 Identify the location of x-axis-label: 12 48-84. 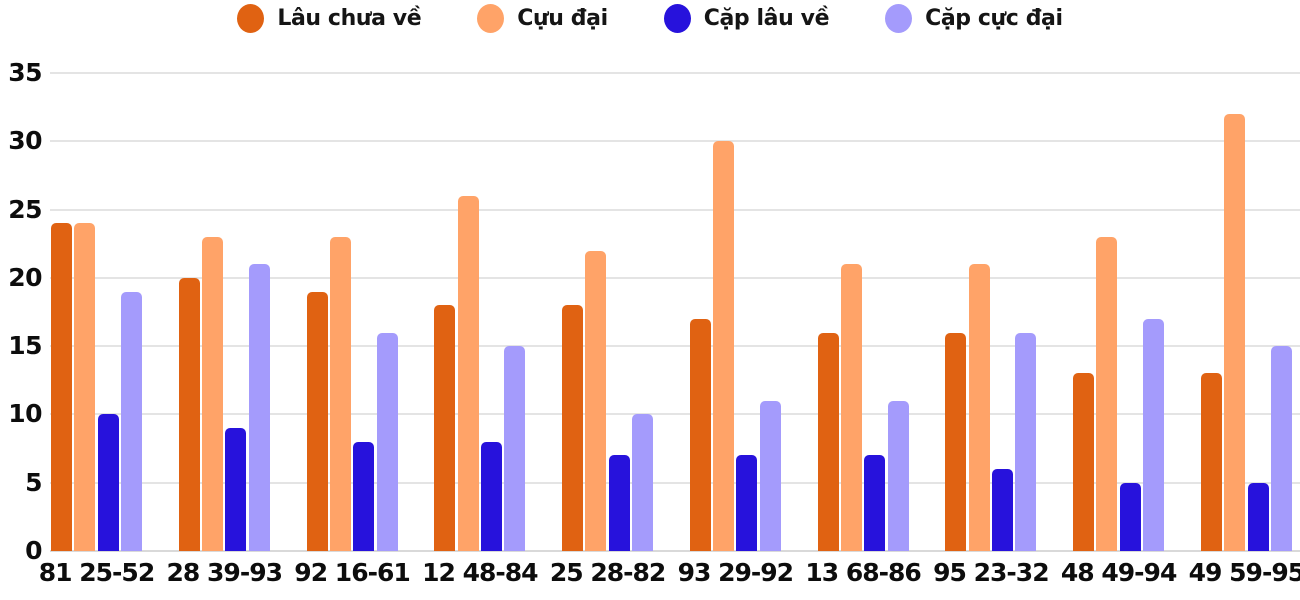
(480, 572).